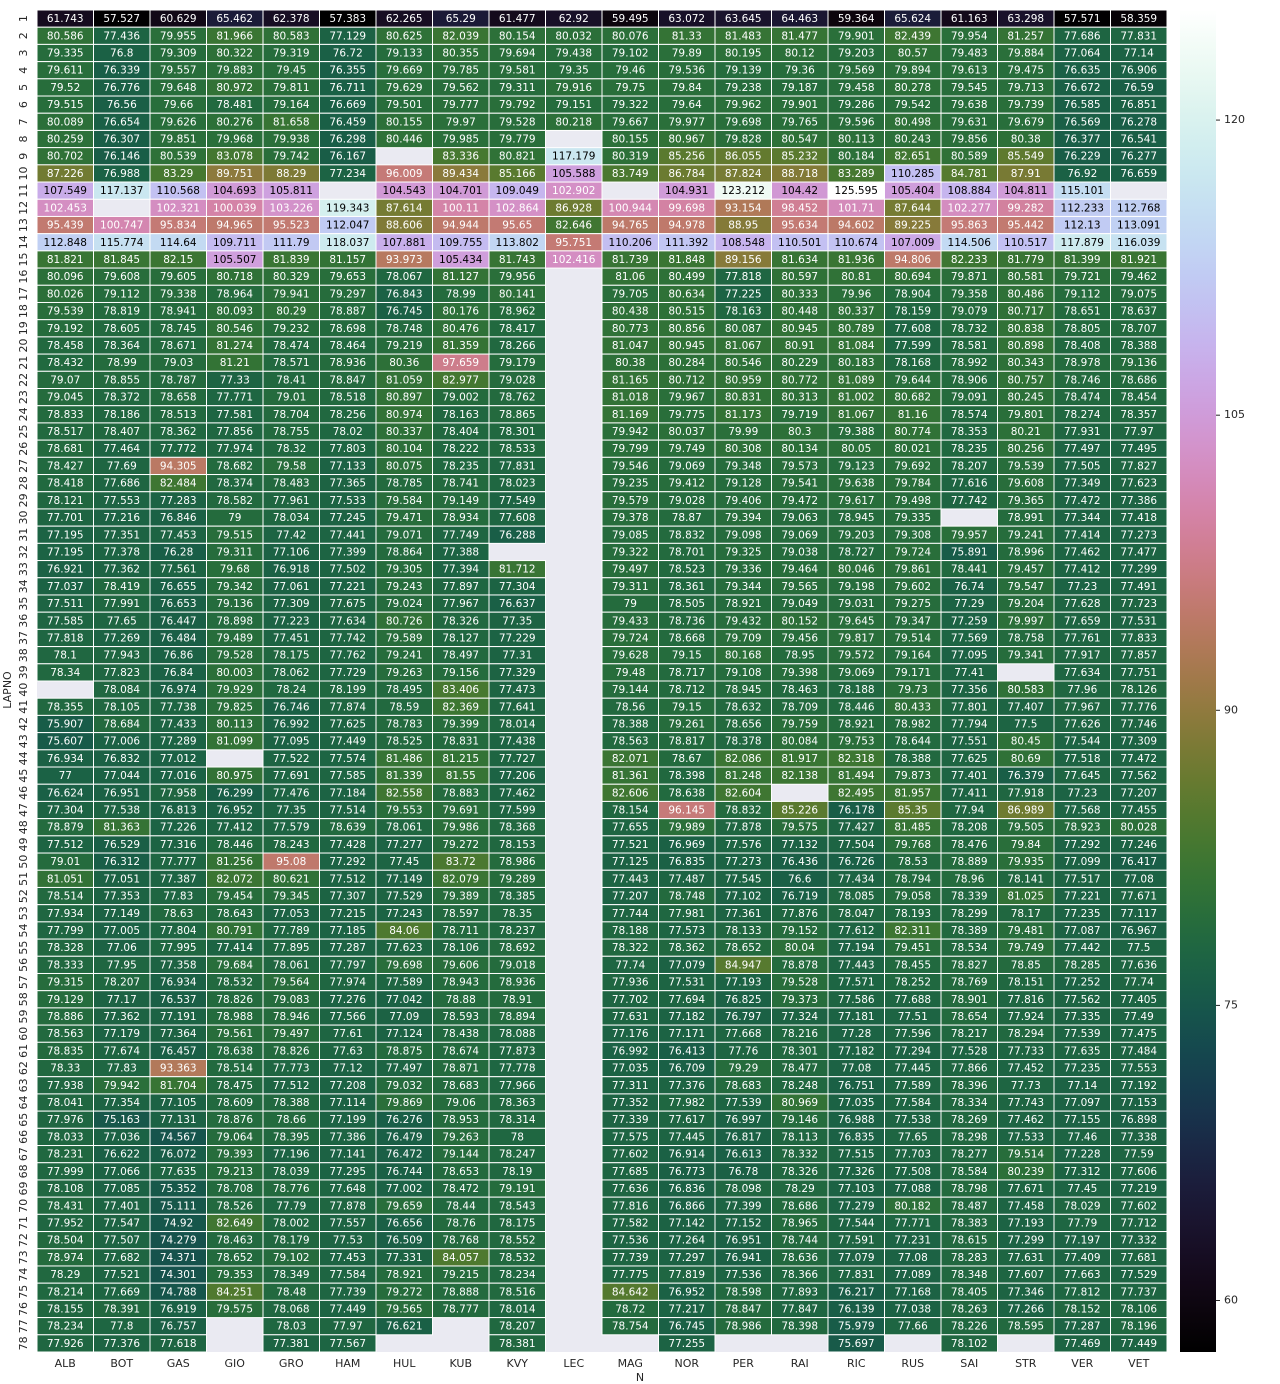 The width and height of the screenshot is (1280, 1384). Describe the element at coordinates (856, 1206) in the screenshot. I see `cell-label: 77.279` at that location.